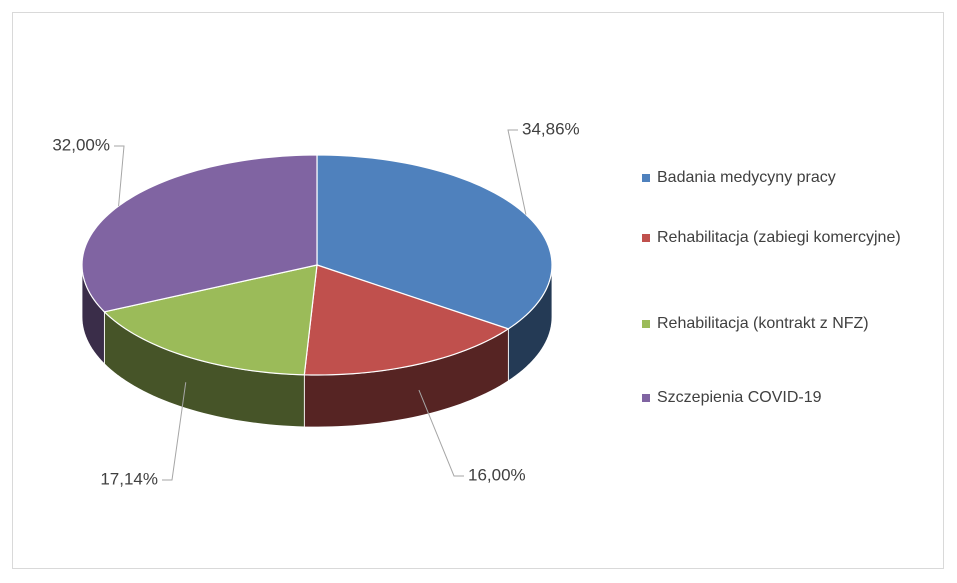 The height and width of the screenshot is (583, 957). I want to click on legend-item: Rehabilitacja (zabiegi komercyjne), so click(779, 238).